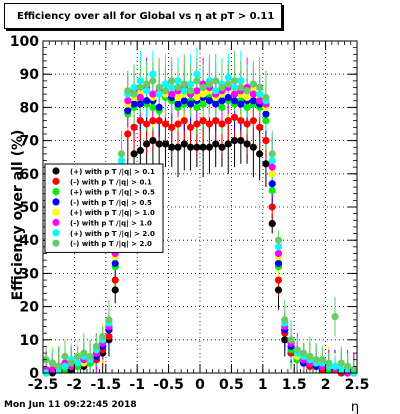  I want to click on legend-label: (-) with p T /|q| > 0.5, so click(111, 203).